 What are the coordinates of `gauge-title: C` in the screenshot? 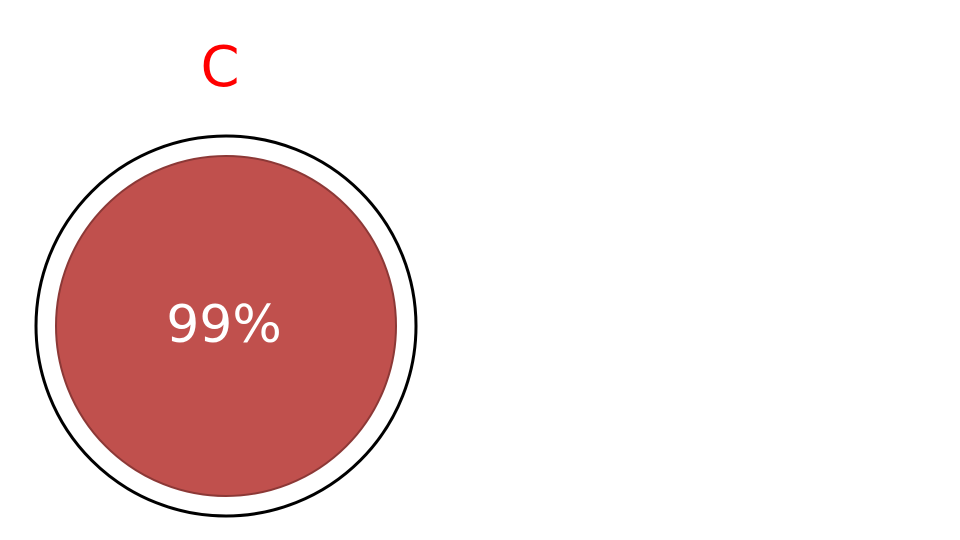 It's located at (220, 67).